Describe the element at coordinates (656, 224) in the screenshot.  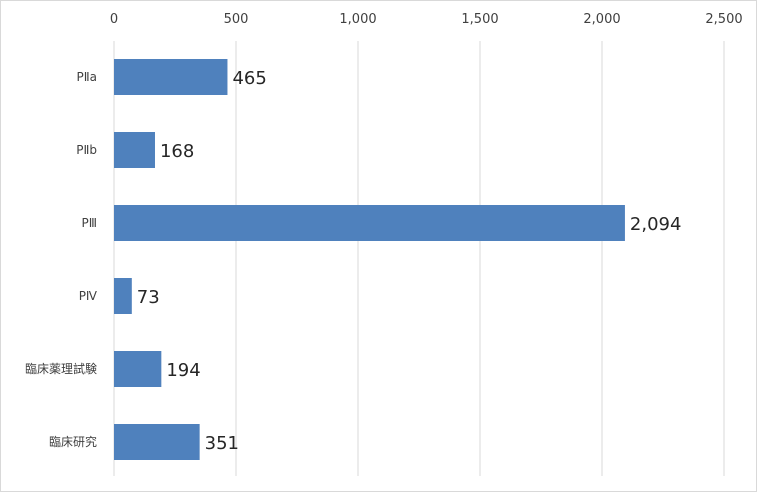
I see `data-label: 2,094` at that location.